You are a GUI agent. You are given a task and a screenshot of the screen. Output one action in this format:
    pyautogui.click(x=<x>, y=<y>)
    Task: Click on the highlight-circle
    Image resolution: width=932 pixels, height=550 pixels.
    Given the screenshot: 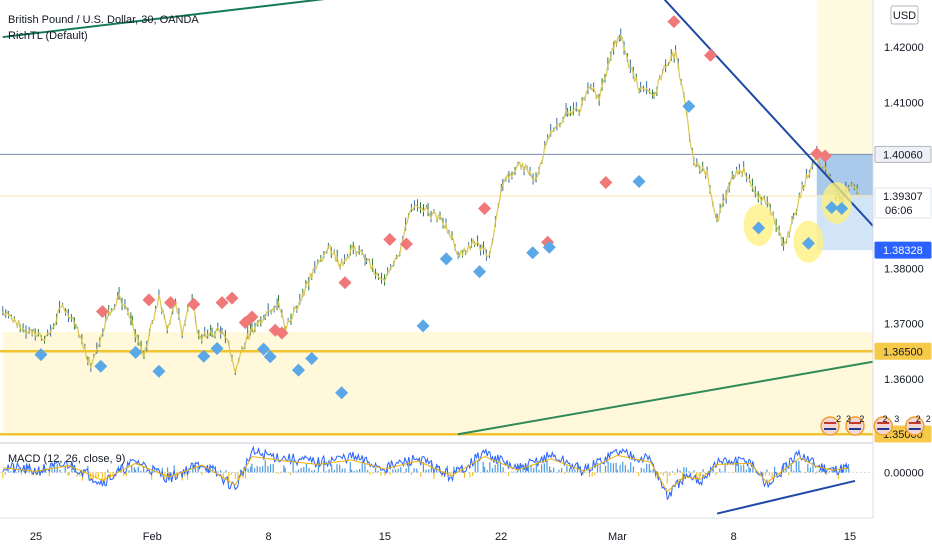 What is the action you would take?
    pyautogui.click(x=836, y=203)
    